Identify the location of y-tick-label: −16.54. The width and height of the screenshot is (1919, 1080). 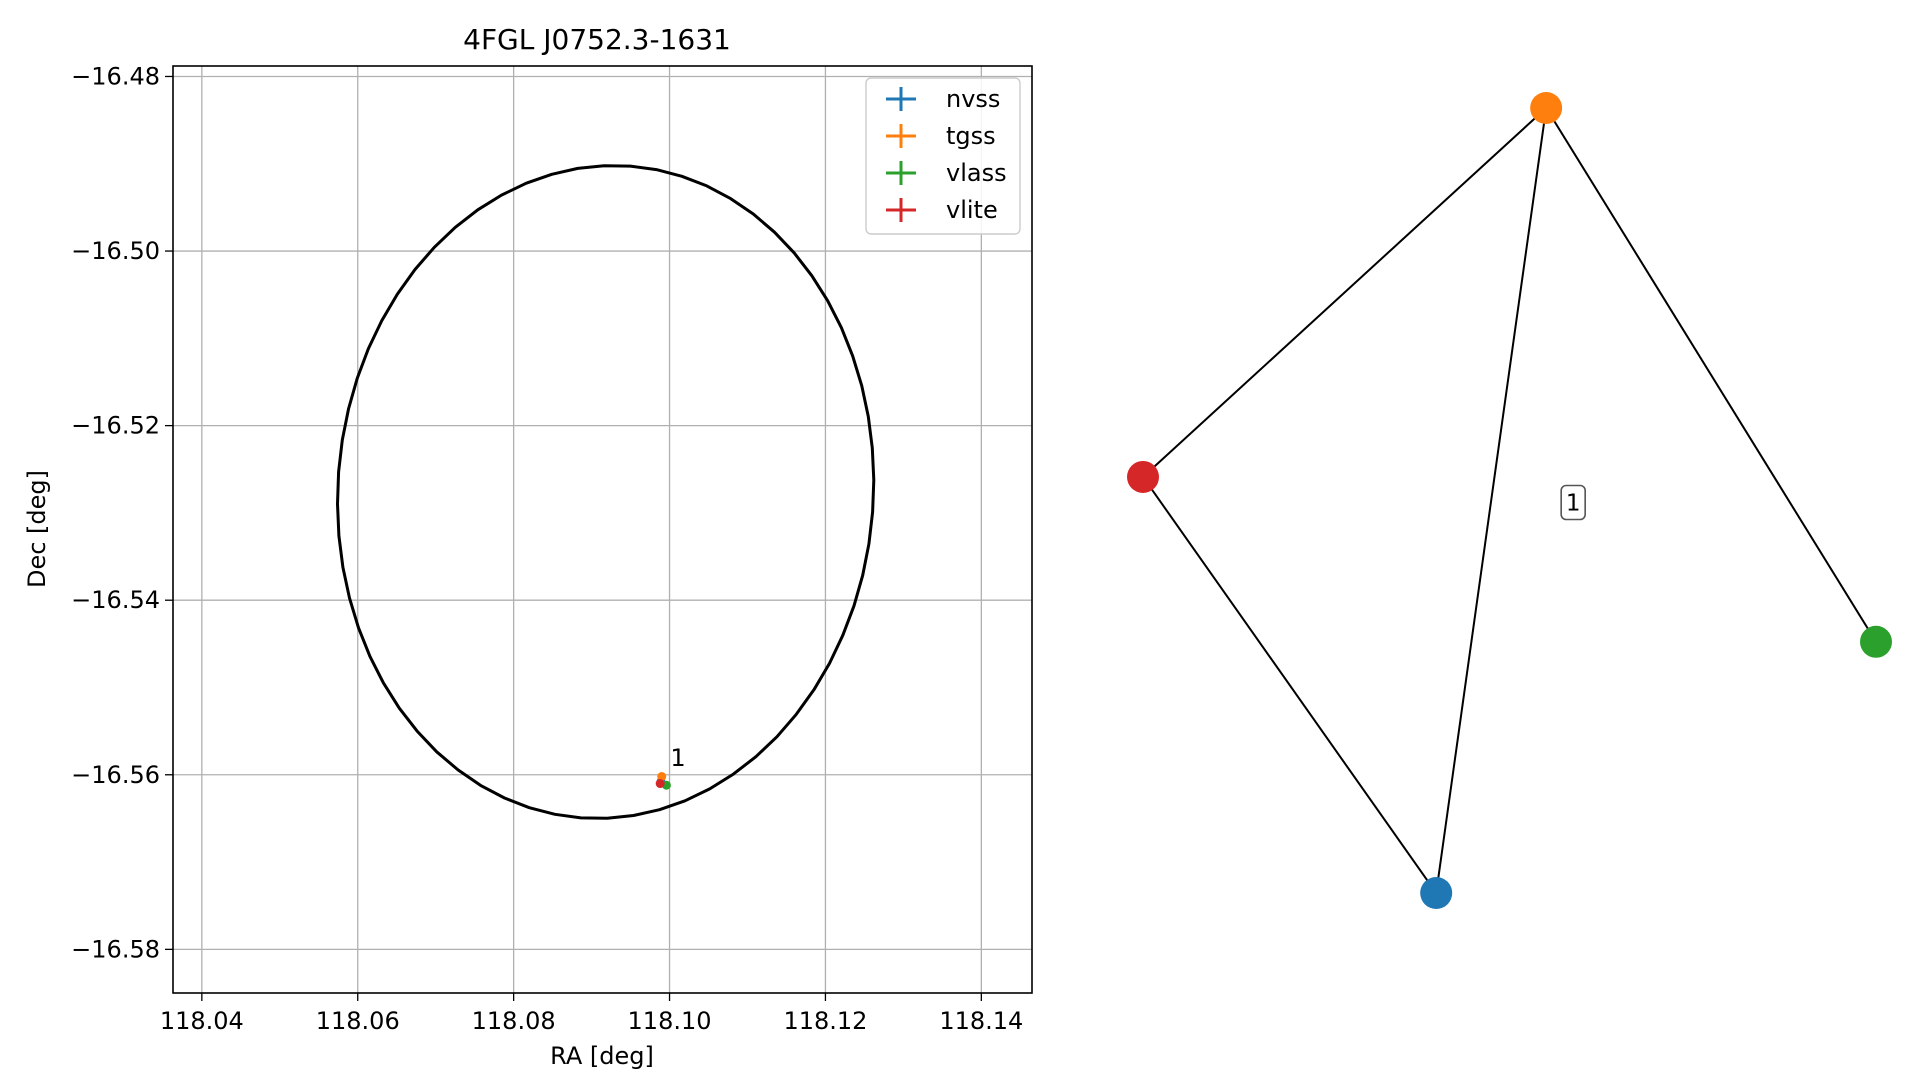
(115, 600).